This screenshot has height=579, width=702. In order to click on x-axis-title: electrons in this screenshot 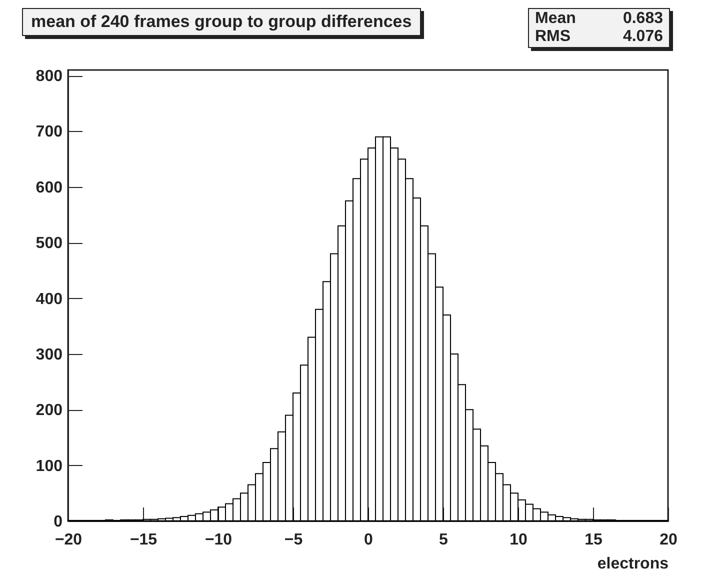, I will do `click(633, 564)`.